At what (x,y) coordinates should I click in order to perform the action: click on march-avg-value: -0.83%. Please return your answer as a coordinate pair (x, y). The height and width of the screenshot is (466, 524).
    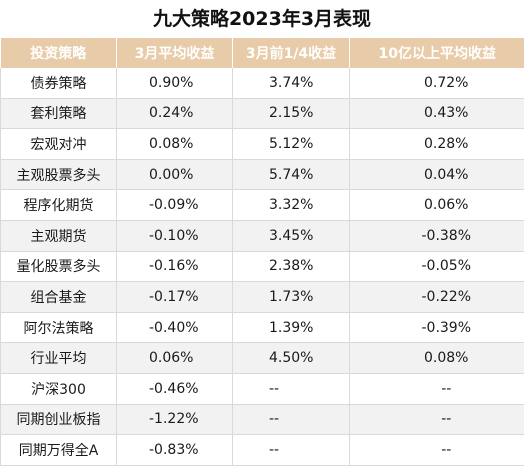
    Looking at the image, I should click on (175, 450).